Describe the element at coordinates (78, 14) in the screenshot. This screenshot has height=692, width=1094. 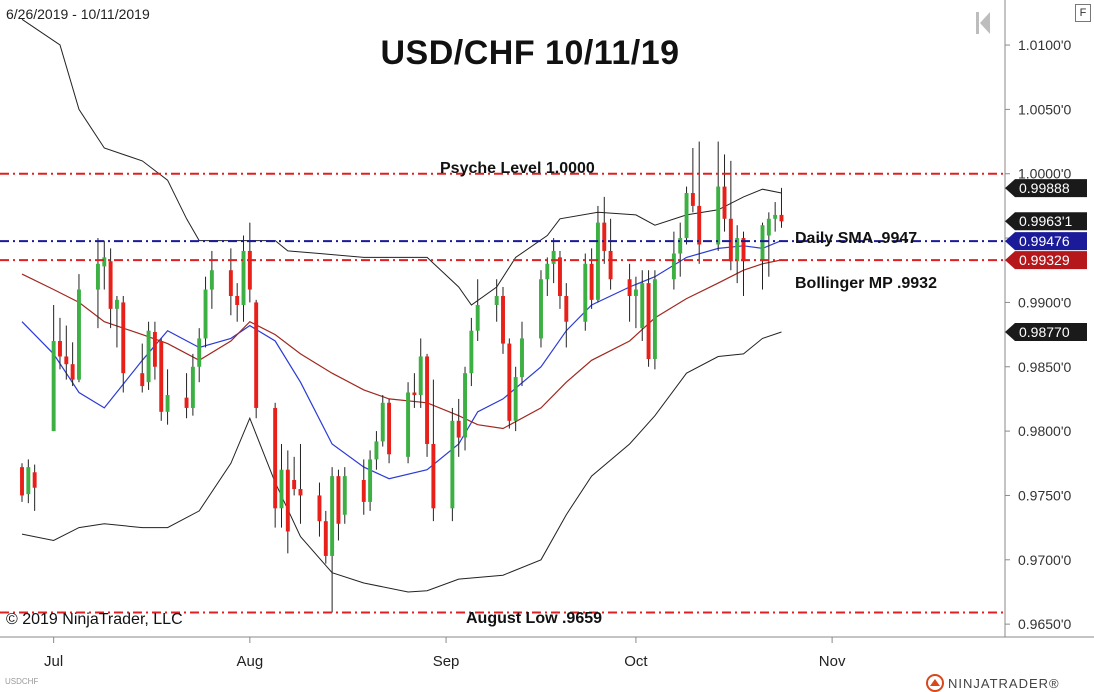
I see `date-range-label: 6/26/2019 - 10/11/2019` at that location.